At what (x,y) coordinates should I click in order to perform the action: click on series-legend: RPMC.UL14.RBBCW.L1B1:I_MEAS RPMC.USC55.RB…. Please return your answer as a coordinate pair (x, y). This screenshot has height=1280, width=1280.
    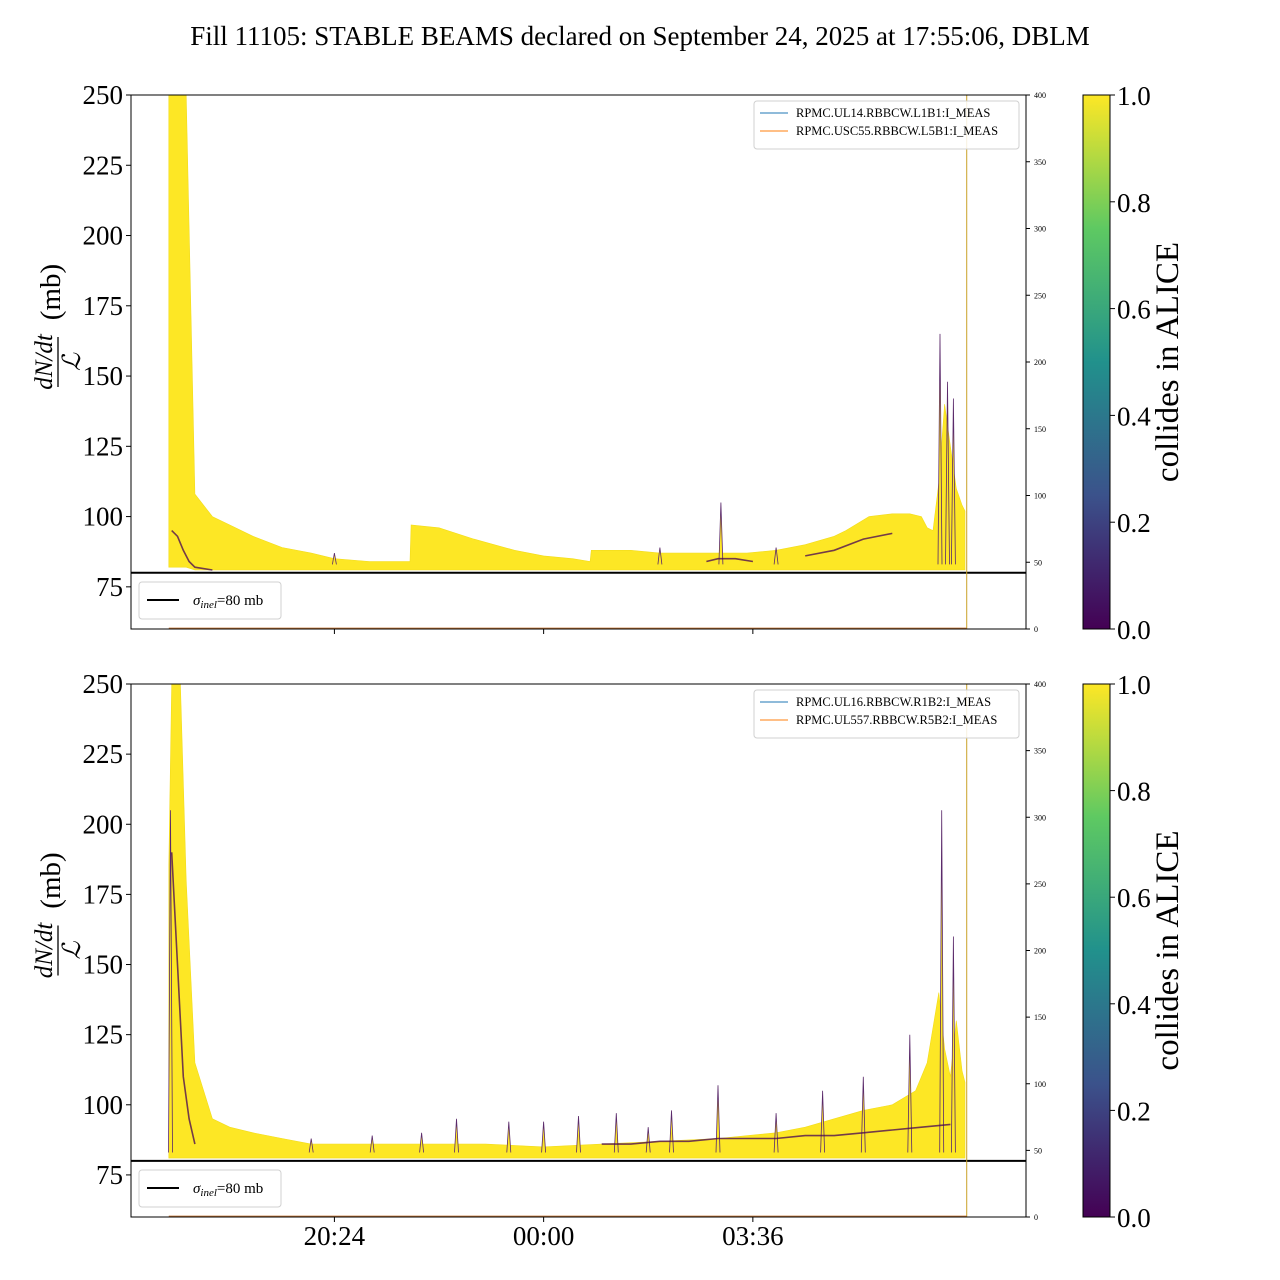
    Looking at the image, I should click on (886, 125).